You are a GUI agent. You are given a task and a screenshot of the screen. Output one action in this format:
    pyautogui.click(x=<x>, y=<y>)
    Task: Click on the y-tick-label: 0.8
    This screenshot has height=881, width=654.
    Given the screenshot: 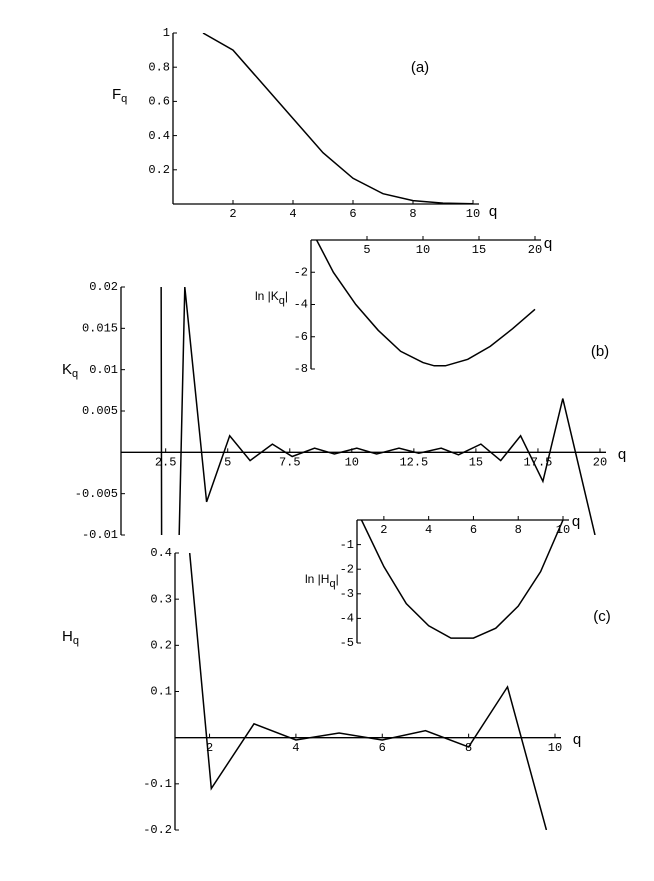 What is the action you would take?
    pyautogui.click(x=159, y=67)
    